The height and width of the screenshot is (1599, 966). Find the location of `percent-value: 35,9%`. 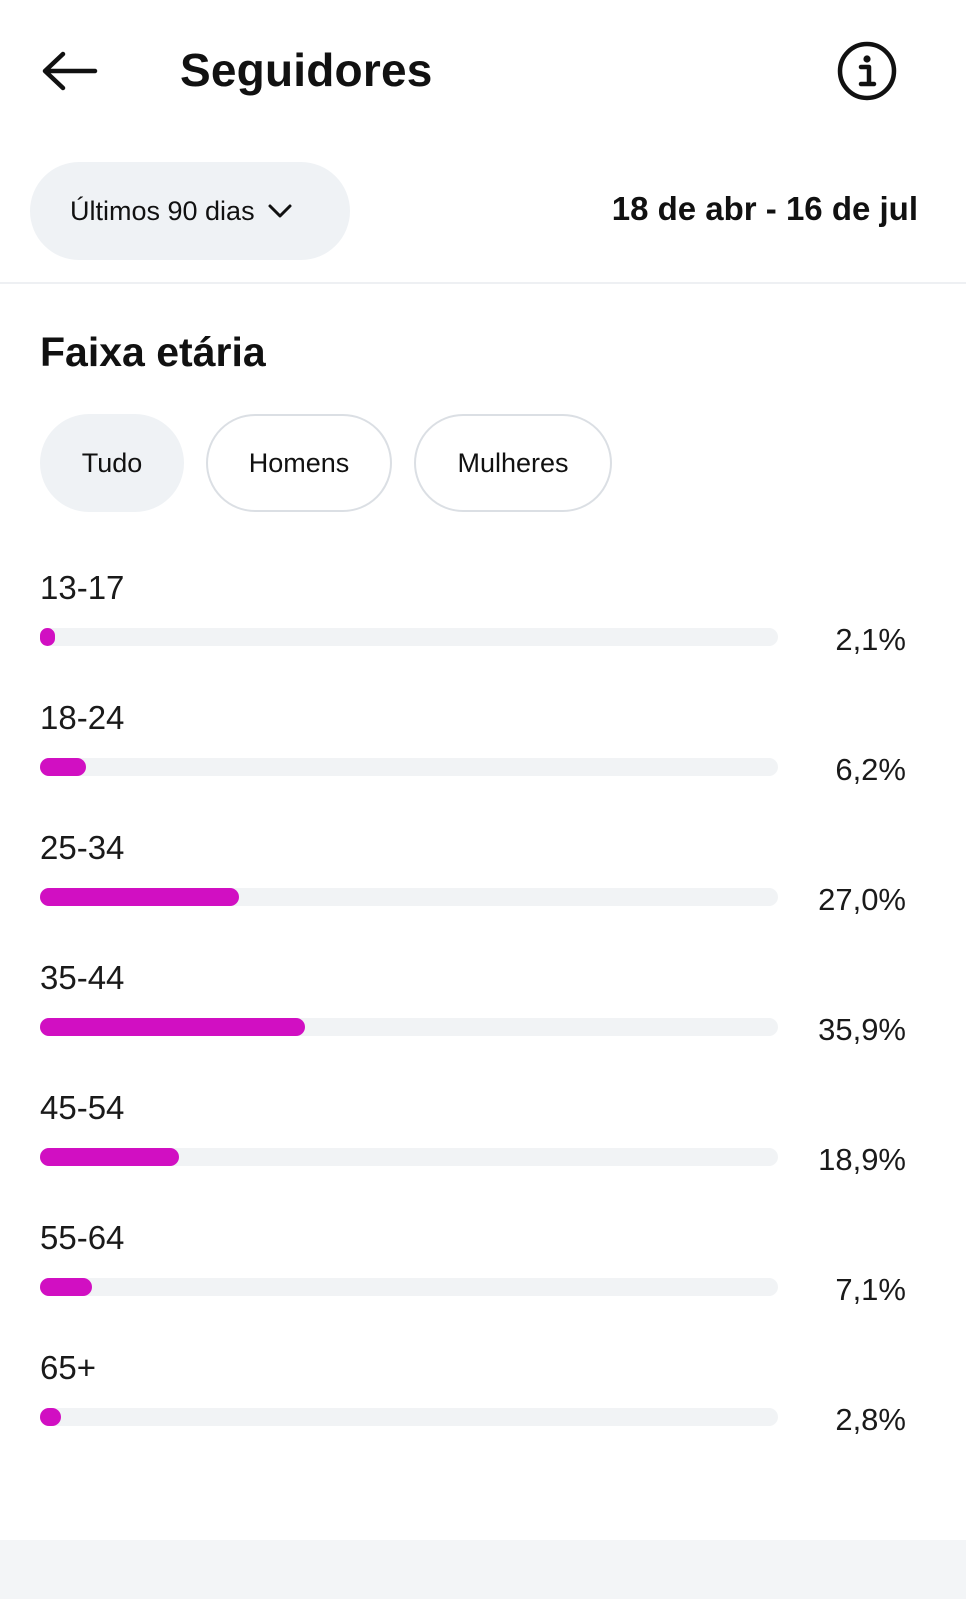

percent-value: 35,9% is located at coordinates (862, 1030).